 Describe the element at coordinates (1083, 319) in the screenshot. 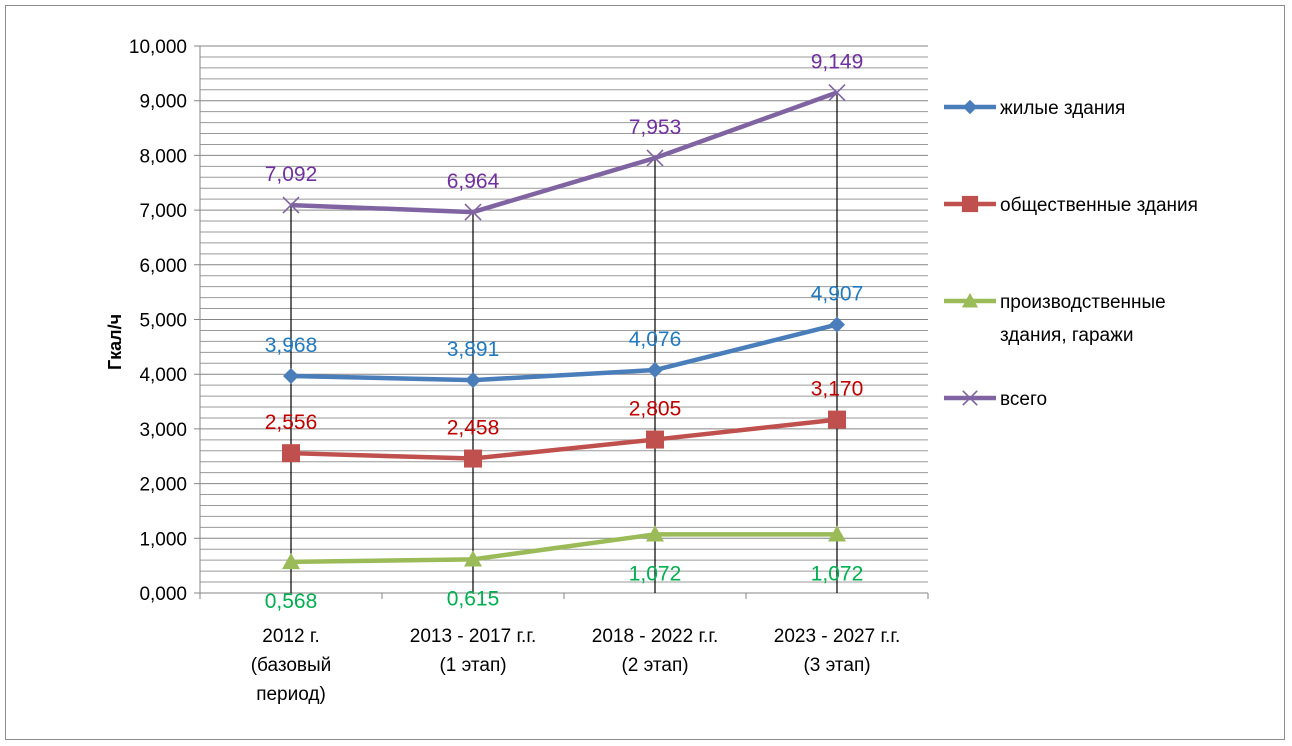

I see `legend-label: производственные здания, гаражи` at that location.